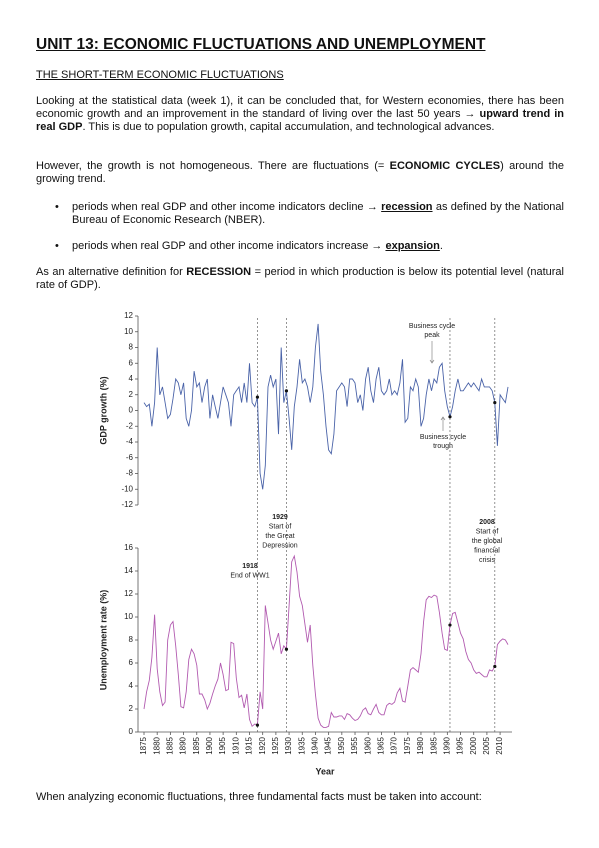 Image resolution: width=599 pixels, height=848 pixels. Describe the element at coordinates (279, 536) in the screenshot. I see `annotation: the Great` at that location.